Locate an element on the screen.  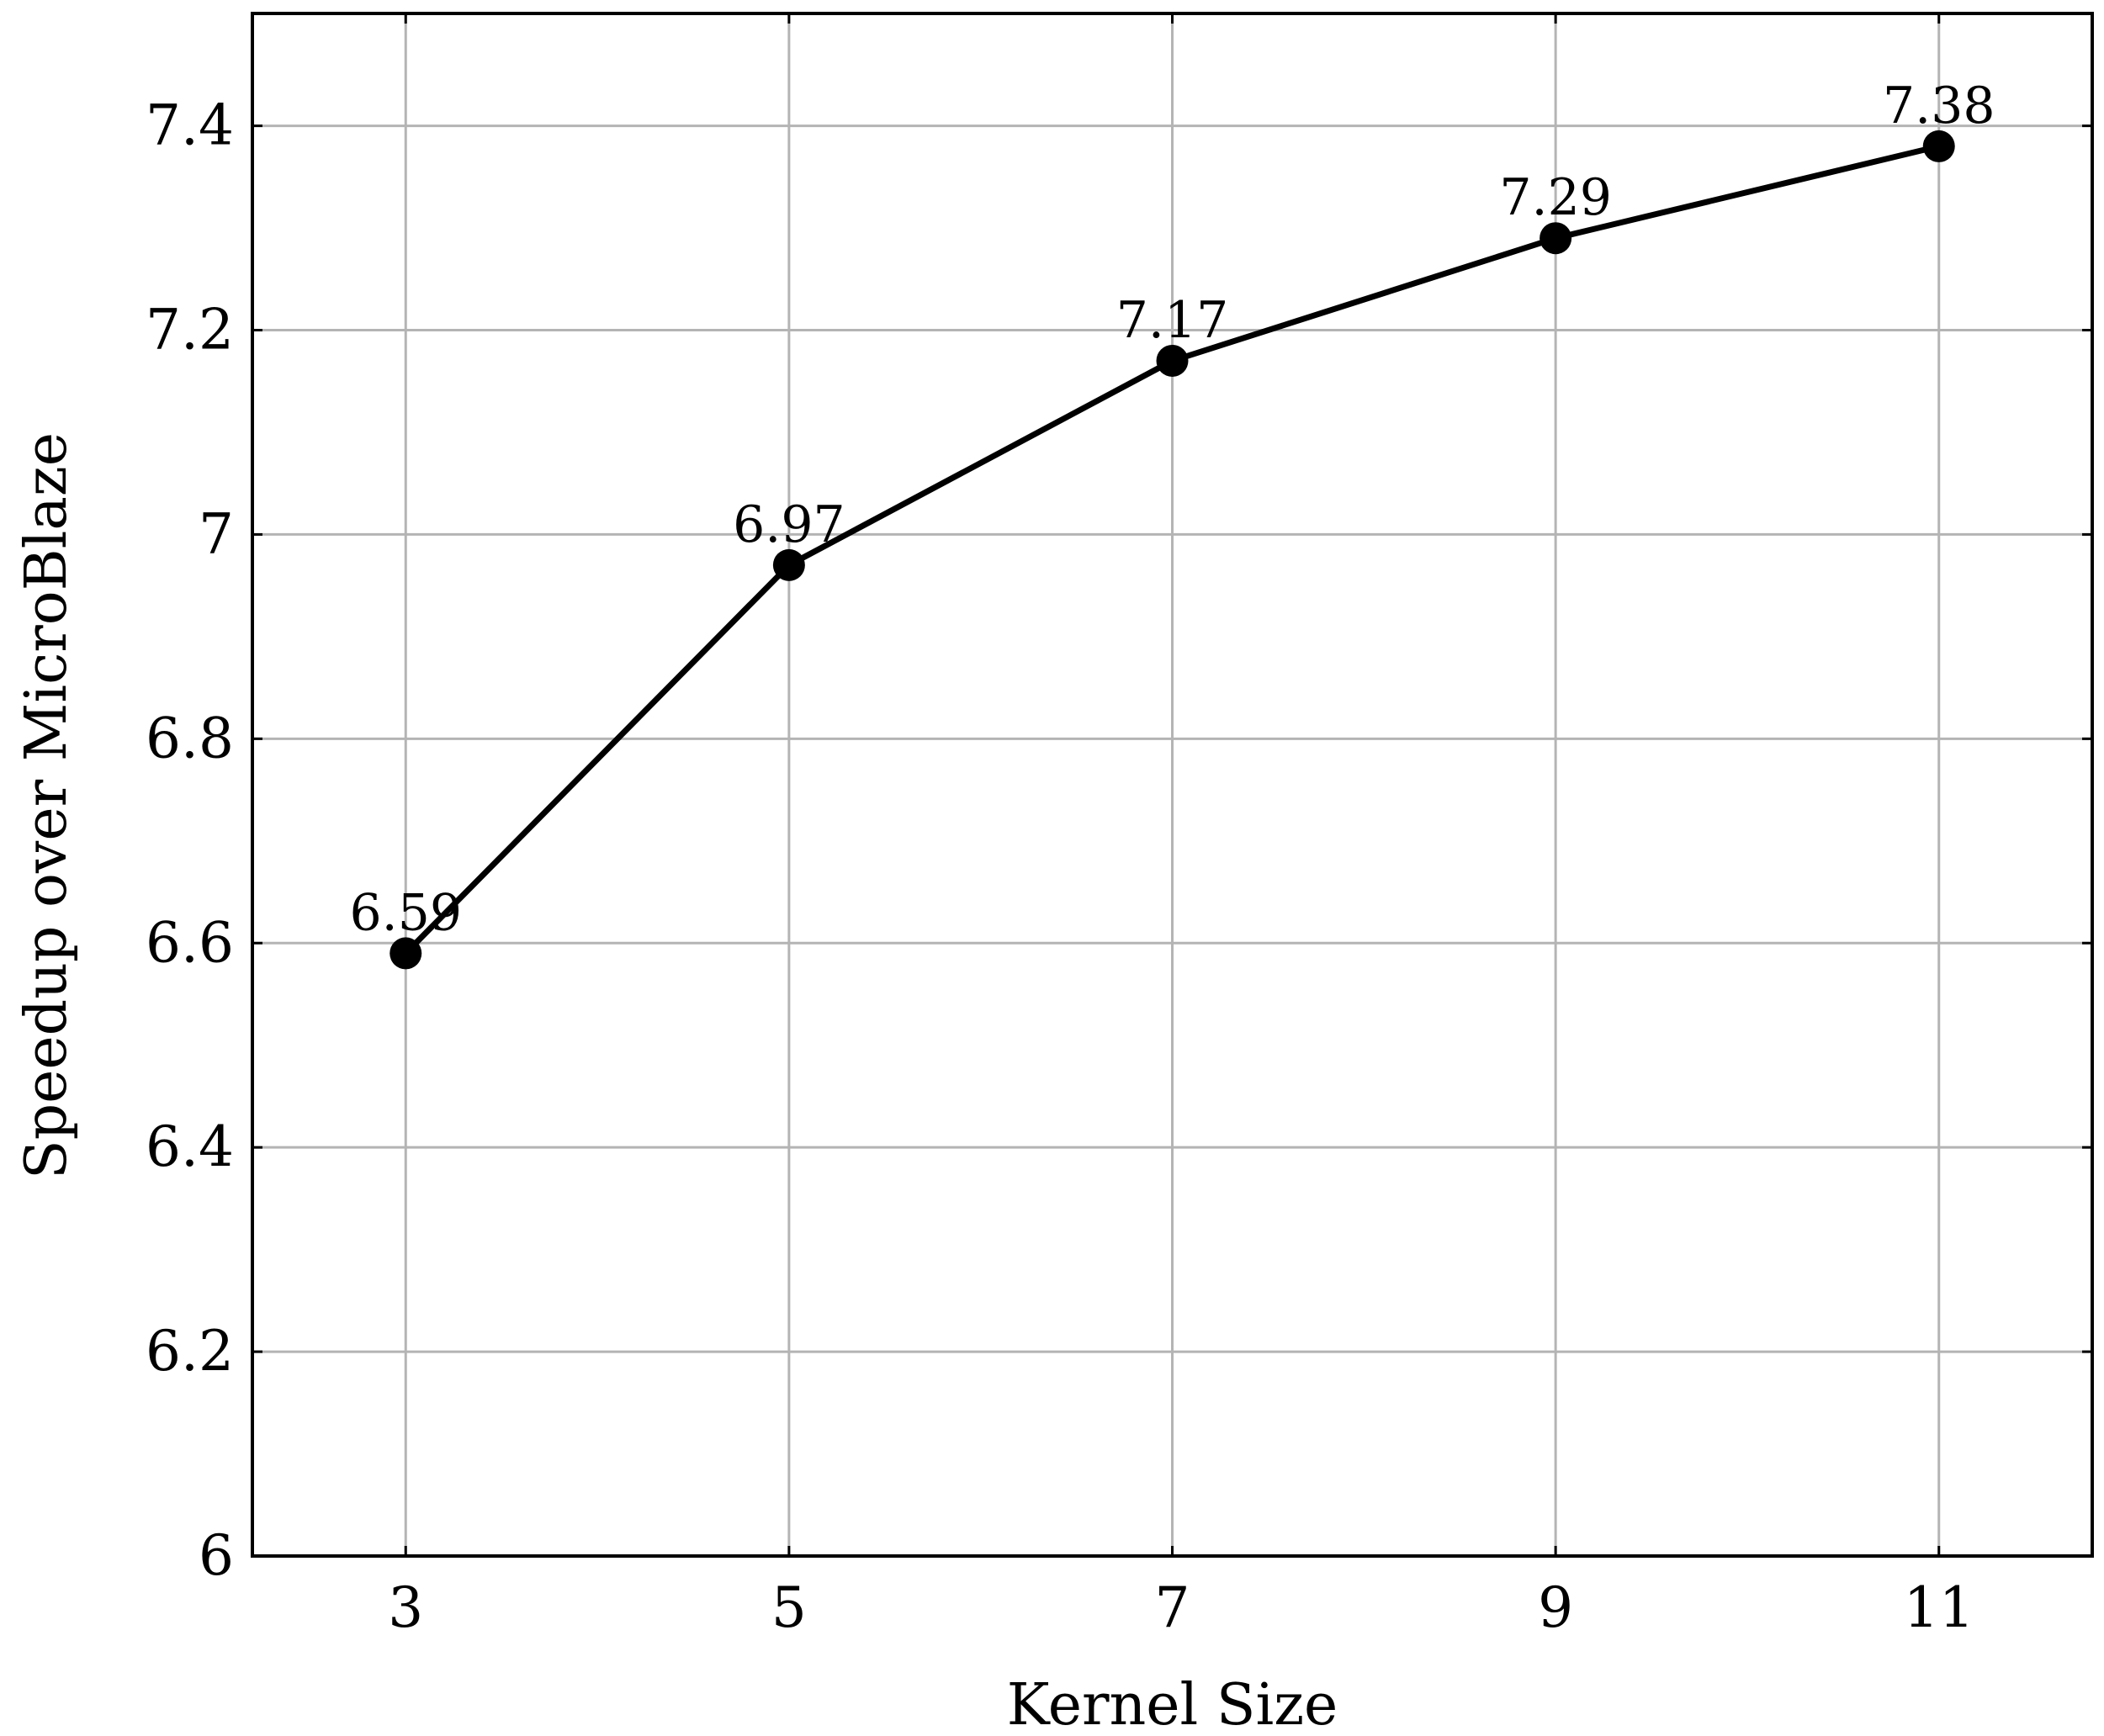
x-tick-labels: 3 5 7 9 11 is located at coordinates (1181, 1607).